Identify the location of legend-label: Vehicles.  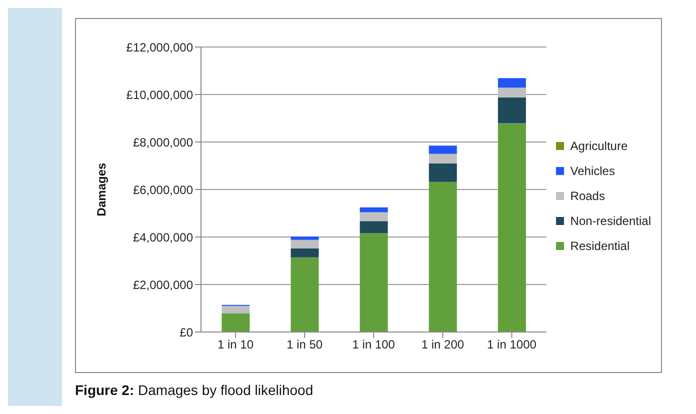
(592, 171).